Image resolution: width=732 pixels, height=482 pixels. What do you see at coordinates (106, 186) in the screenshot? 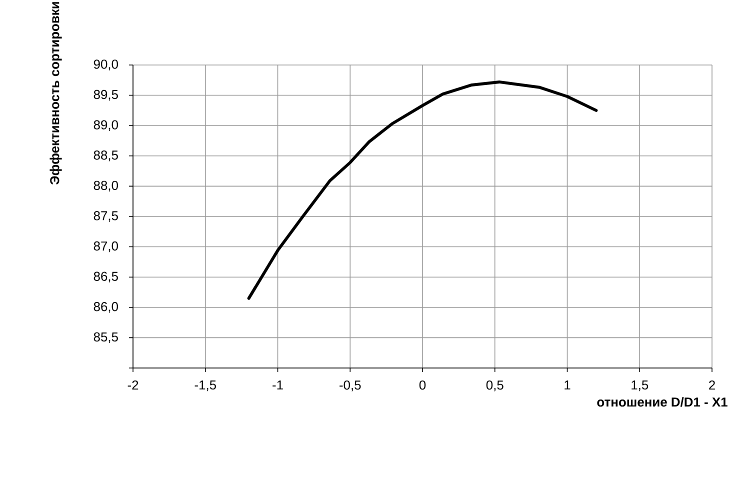
I see `y-tick-label: 88,0` at bounding box center [106, 186].